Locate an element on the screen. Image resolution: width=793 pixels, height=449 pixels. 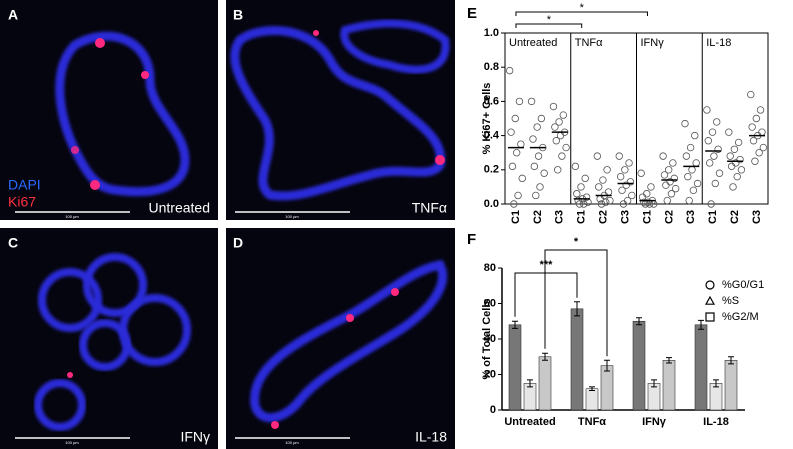
condition-label: Untreated is located at coordinates (179, 208).